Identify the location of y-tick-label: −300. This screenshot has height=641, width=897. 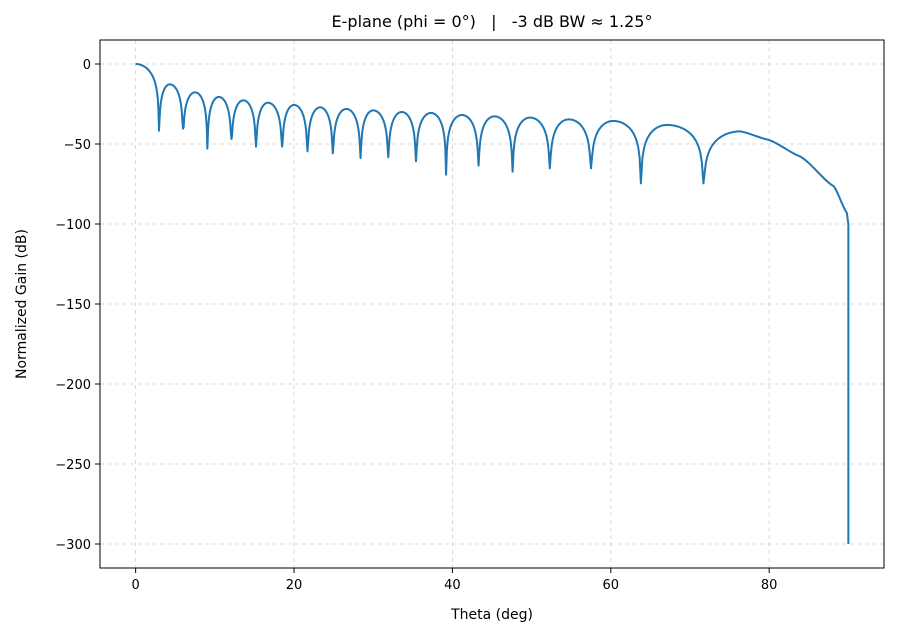
(73, 545).